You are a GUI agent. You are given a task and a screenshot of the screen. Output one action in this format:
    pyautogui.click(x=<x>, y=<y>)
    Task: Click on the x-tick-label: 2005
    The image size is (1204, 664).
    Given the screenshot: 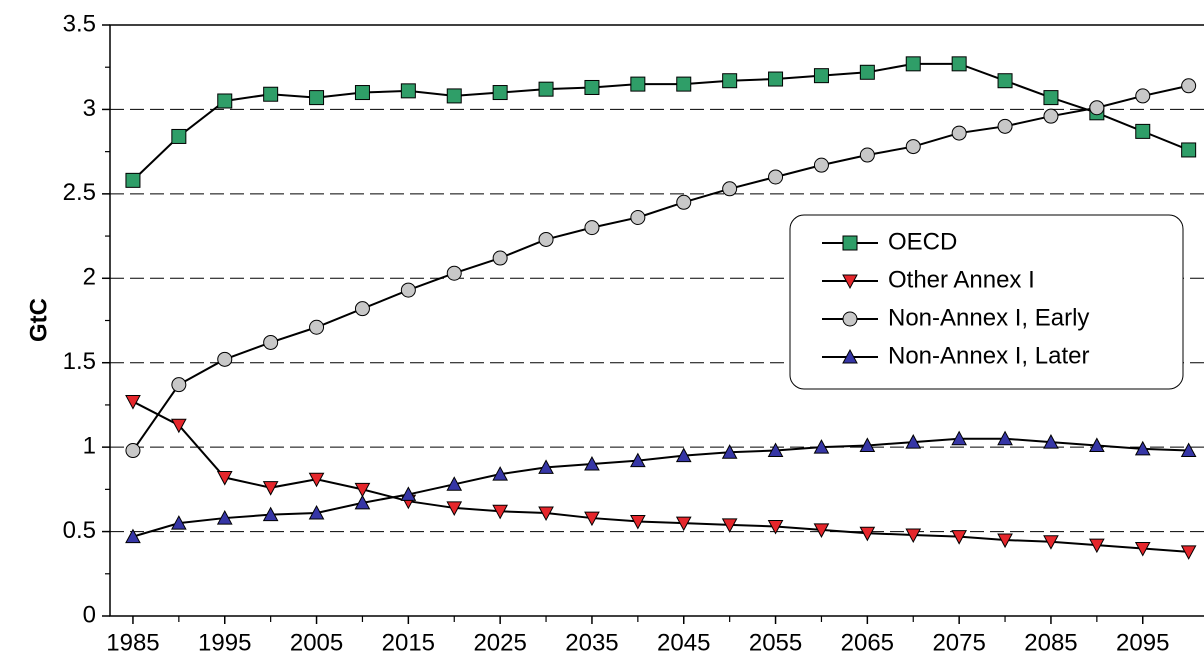 What is the action you would take?
    pyautogui.click(x=316, y=642)
    